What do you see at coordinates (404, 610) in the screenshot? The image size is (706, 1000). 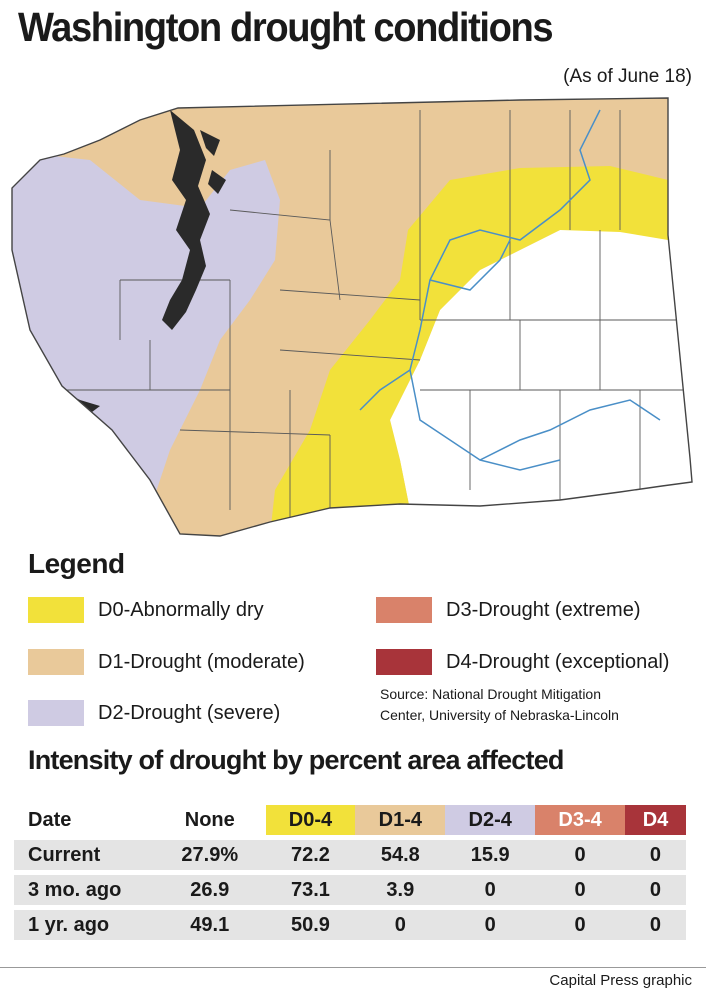 I see `legend-swatch-d3` at bounding box center [404, 610].